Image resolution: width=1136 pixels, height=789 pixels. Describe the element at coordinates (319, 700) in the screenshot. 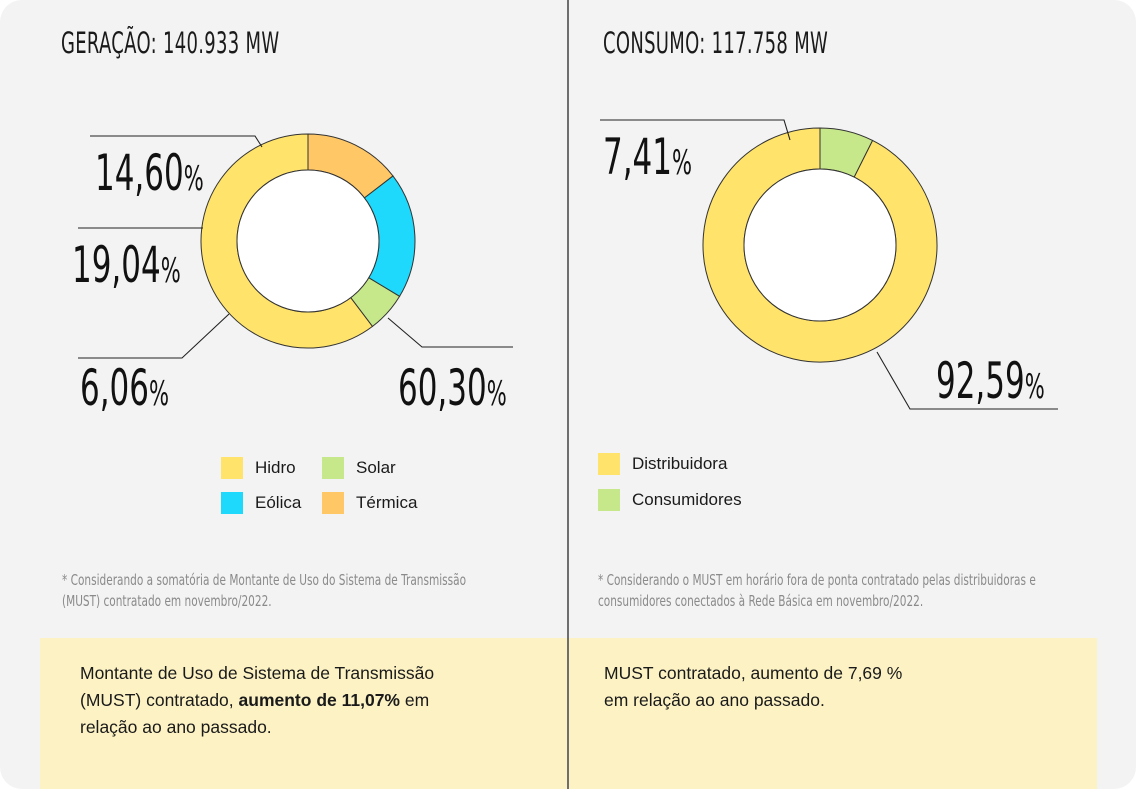

I see `generation-highlight-increase: aumento de 11,07%` at that location.